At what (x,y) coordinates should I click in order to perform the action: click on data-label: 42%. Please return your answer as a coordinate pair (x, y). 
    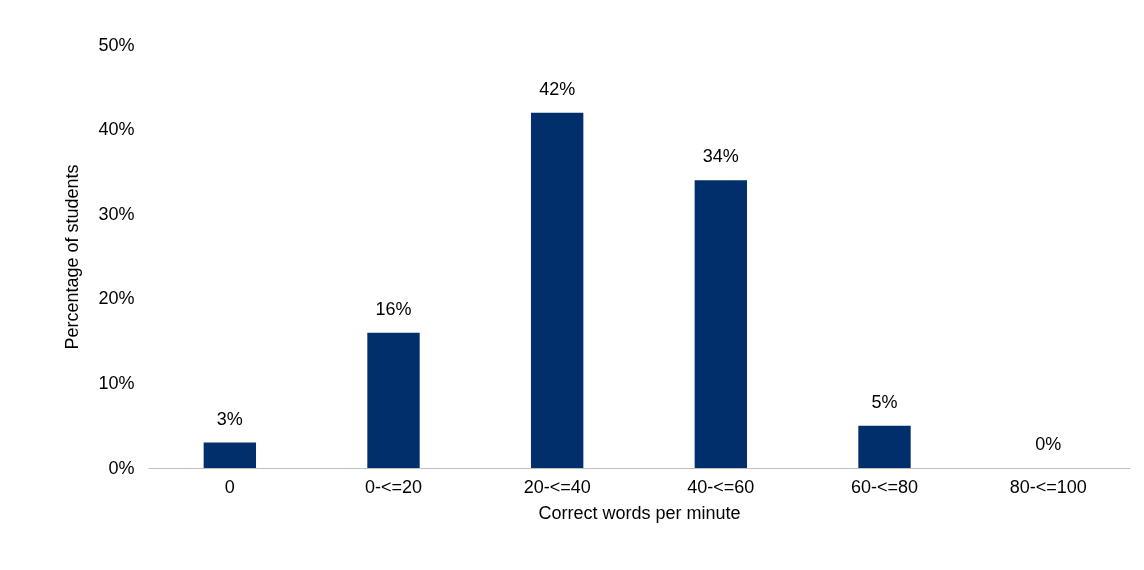
    Looking at the image, I should click on (557, 88).